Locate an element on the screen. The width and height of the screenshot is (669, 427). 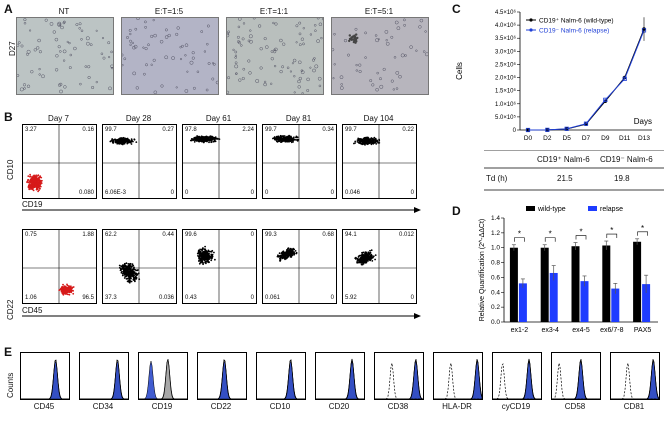
isotype-peak is located at coordinates (163, 379).